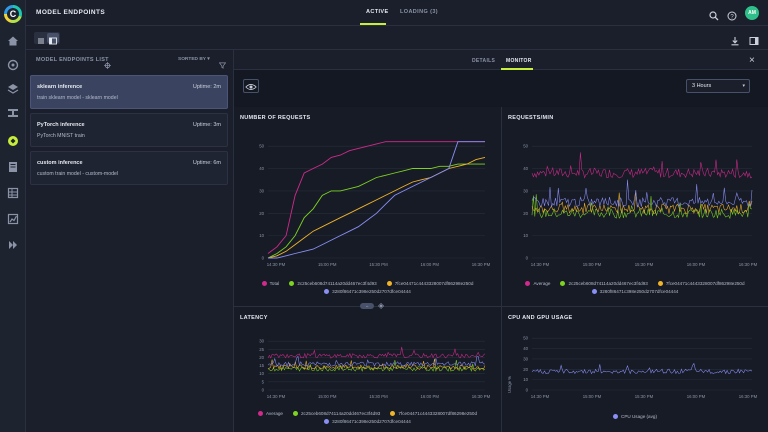  Describe the element at coordinates (222, 62) in the screenshot. I see `filter-icon` at that location.